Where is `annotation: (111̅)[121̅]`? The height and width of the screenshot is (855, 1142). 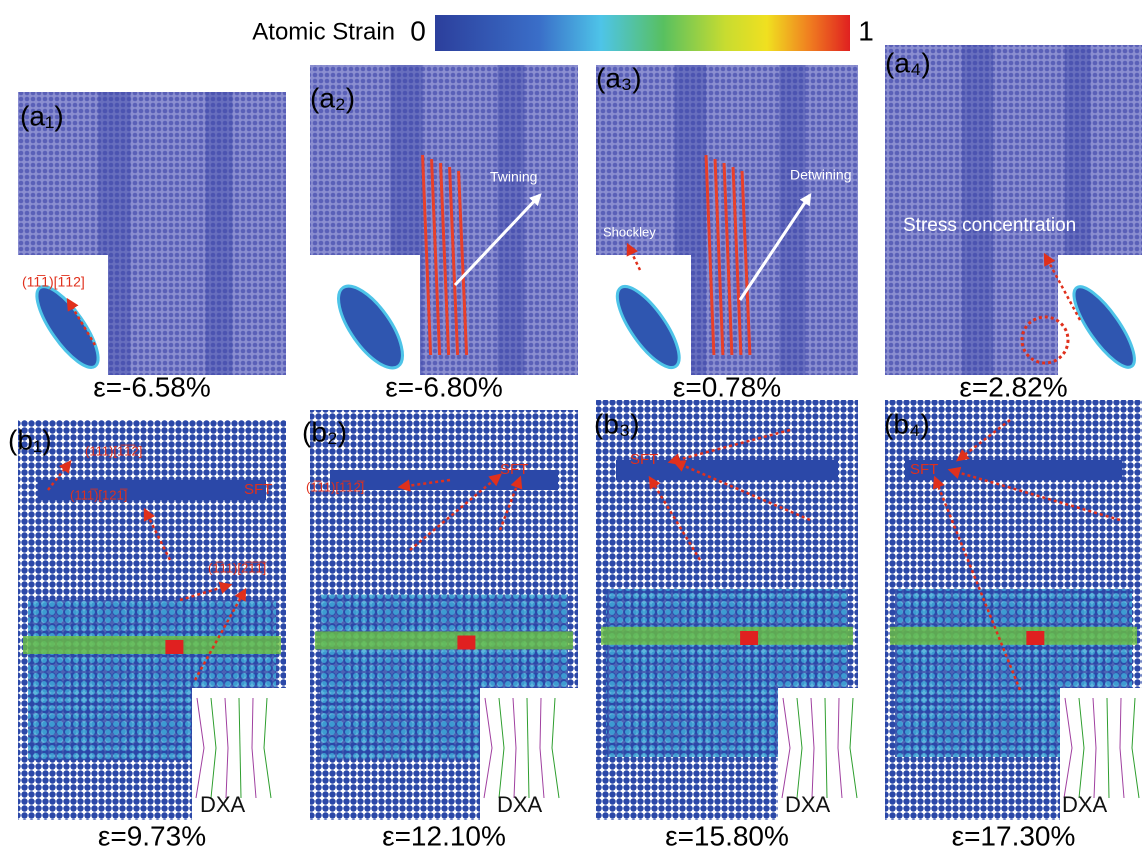 annotation: (111̅)[121̅] is located at coordinates (99, 494).